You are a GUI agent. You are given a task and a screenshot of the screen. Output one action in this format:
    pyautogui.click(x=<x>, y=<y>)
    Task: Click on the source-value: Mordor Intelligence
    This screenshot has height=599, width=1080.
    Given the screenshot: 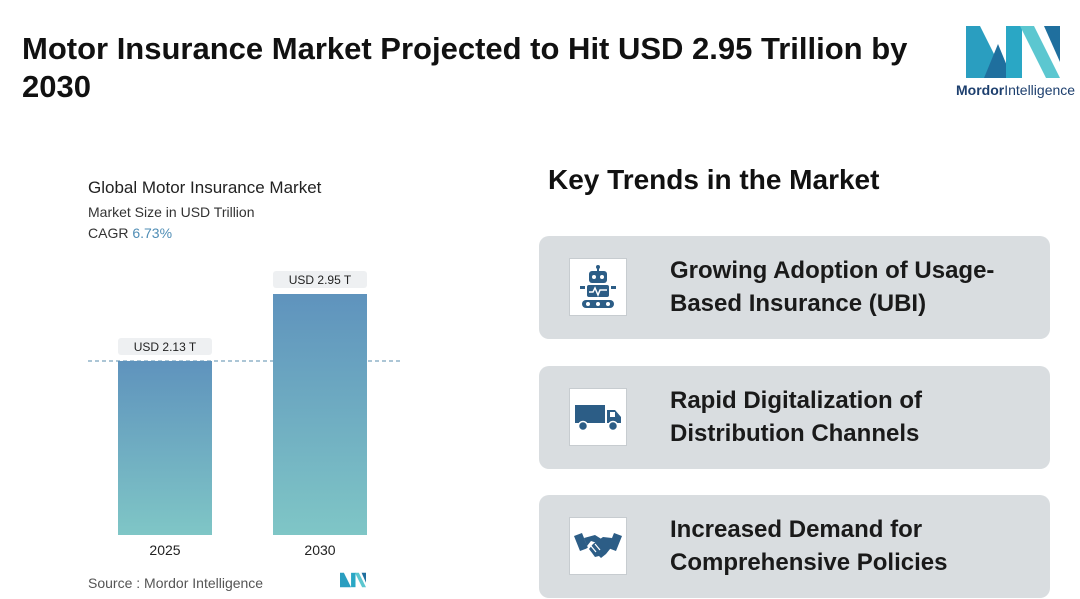 What is the action you would take?
    pyautogui.click(x=204, y=583)
    